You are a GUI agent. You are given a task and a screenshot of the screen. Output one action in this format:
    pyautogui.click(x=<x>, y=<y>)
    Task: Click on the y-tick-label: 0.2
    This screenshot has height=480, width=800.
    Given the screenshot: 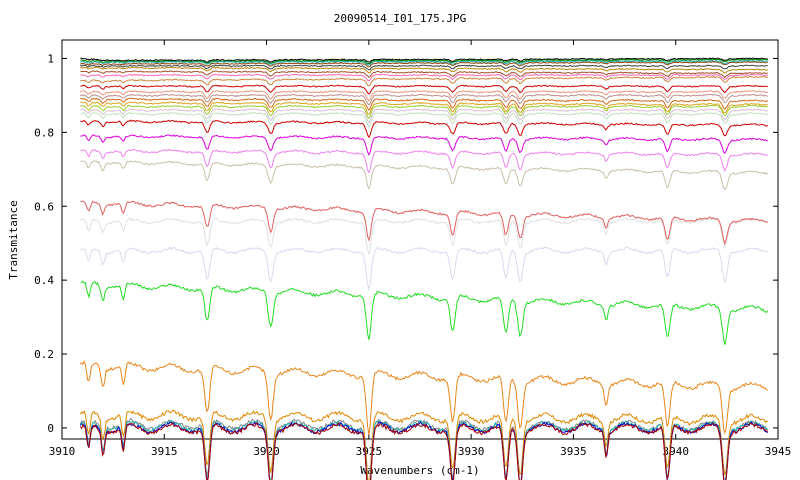 What is the action you would take?
    pyautogui.click(x=44, y=354)
    